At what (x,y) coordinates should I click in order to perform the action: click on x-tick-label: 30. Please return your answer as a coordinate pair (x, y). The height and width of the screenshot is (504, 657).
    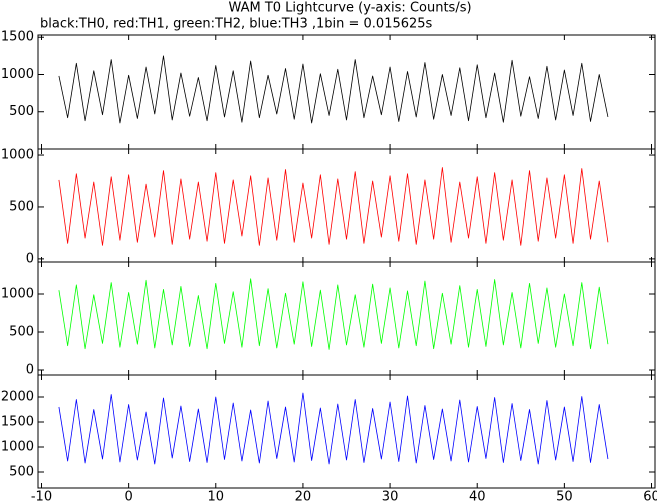
    Looking at the image, I should click on (390, 497).